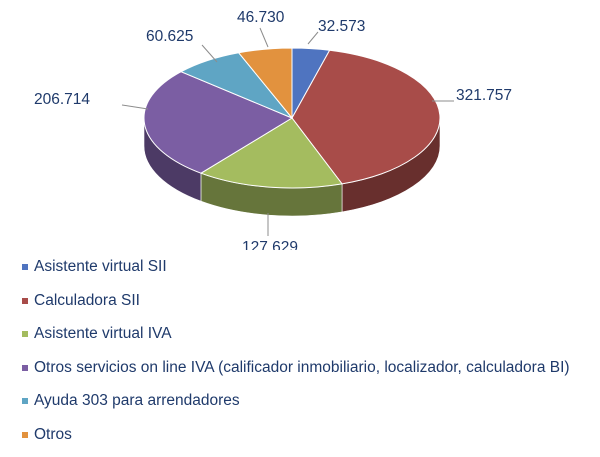 Image resolution: width=600 pixels, height=457 pixels. What do you see at coordinates (296, 401) in the screenshot?
I see `legend-item: Ayuda 303 para arrendadores` at bounding box center [296, 401].